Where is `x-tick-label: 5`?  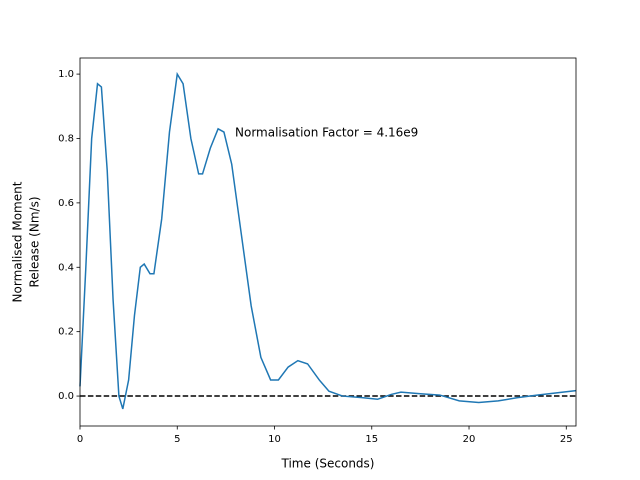
x-tick-label: 5 is located at coordinates (177, 439).